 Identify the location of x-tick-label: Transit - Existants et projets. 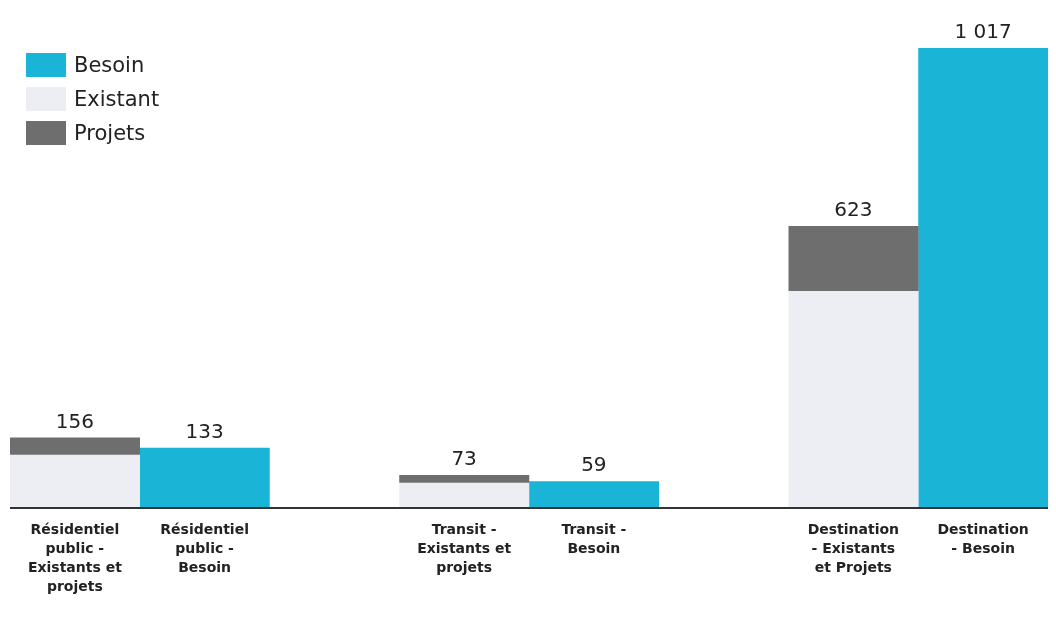
(464, 548).